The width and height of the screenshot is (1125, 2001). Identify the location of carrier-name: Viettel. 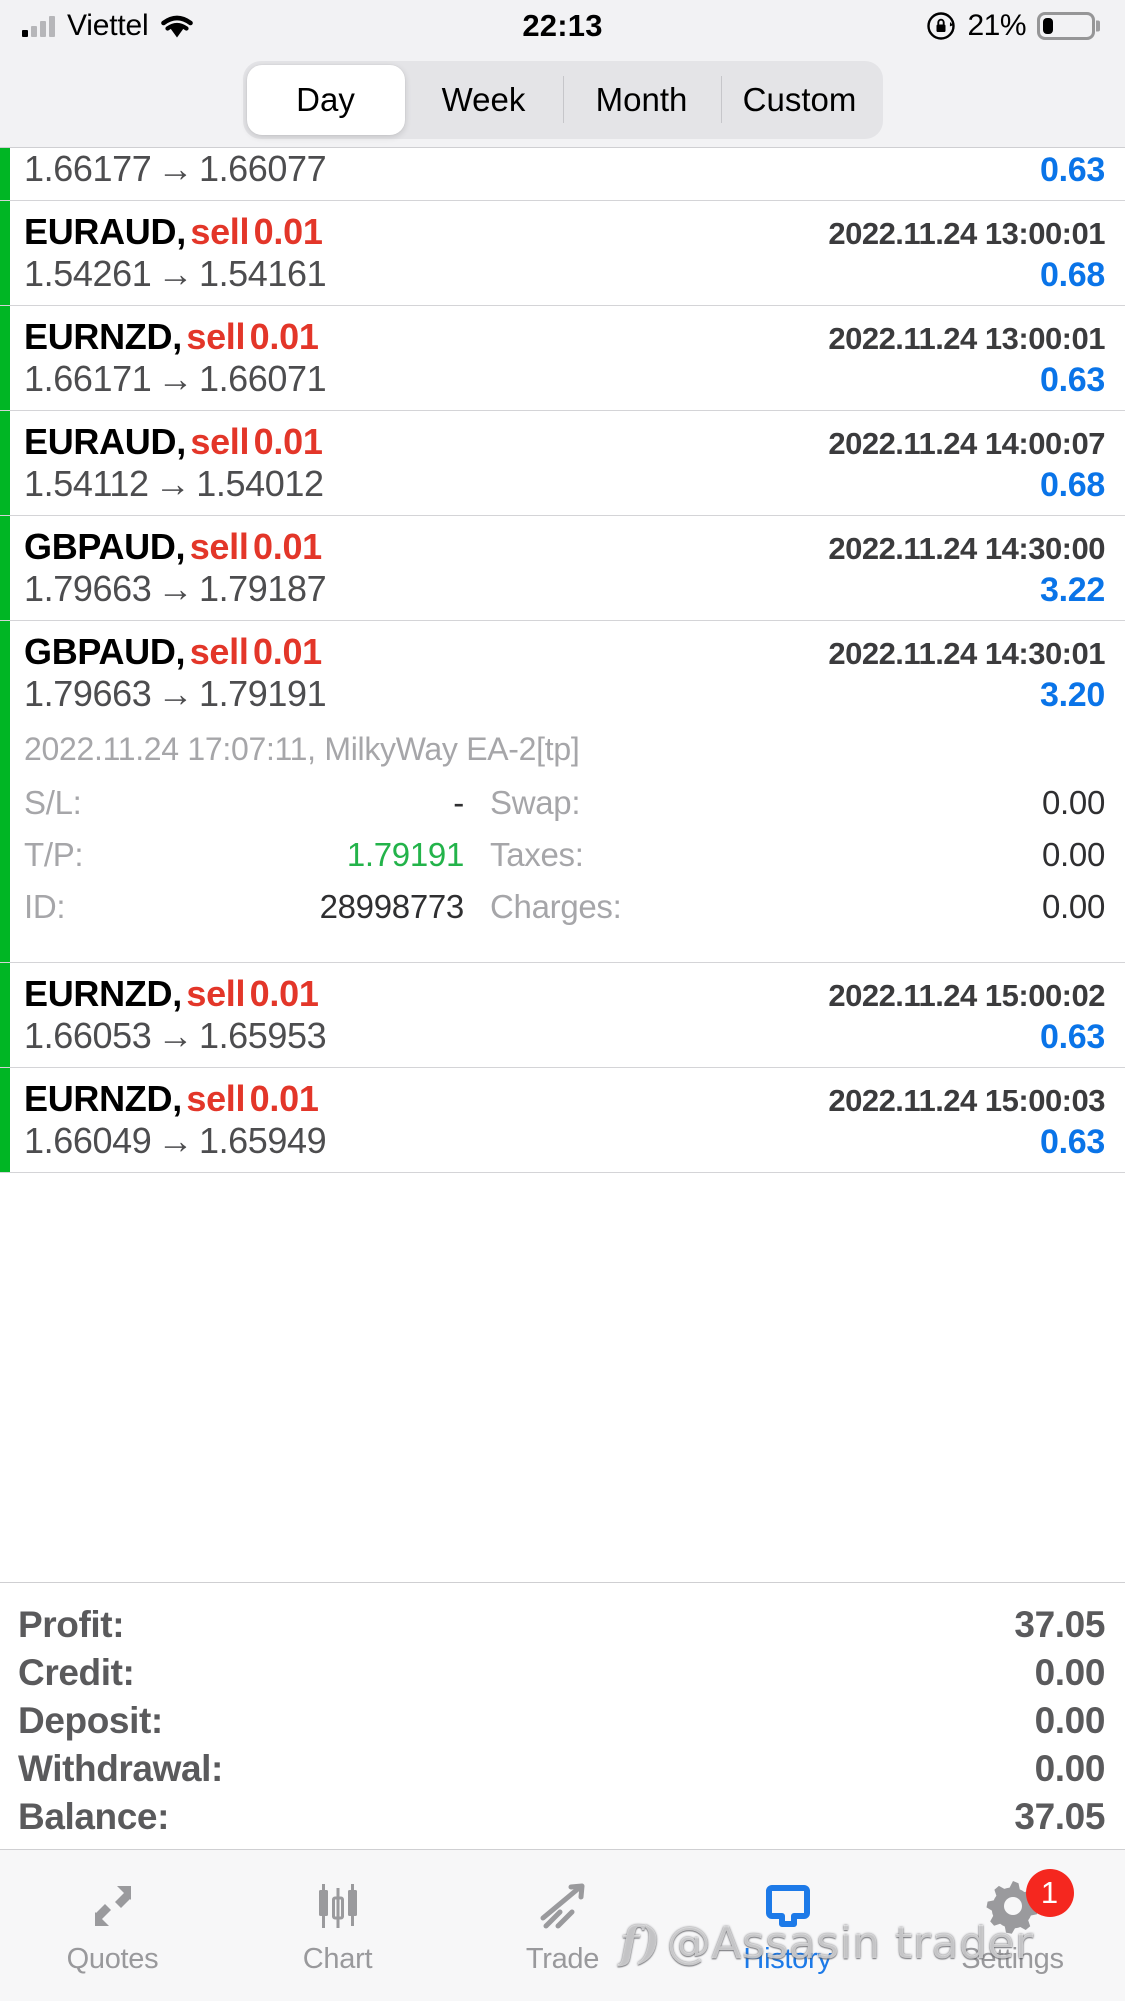
(108, 25).